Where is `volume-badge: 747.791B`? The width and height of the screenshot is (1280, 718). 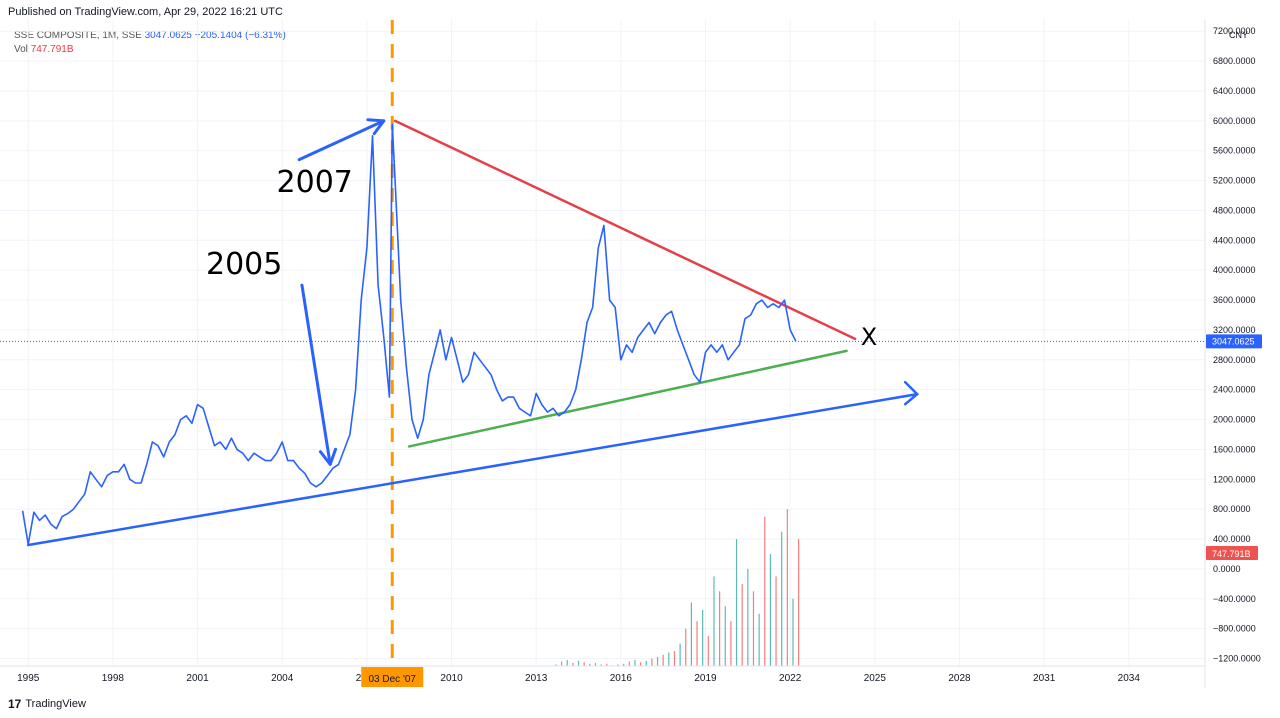 volume-badge: 747.791B is located at coordinates (1232, 553).